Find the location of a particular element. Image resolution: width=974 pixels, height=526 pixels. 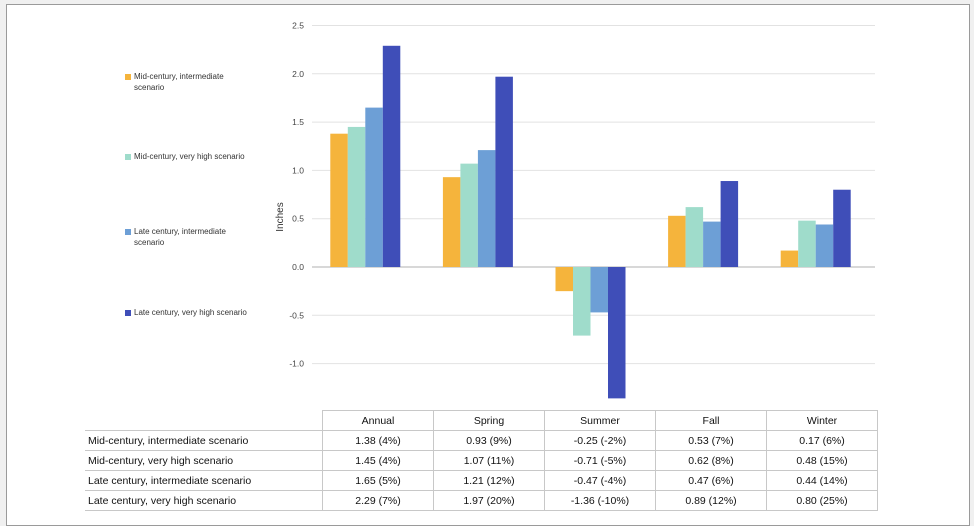

legend-item: Late century, intermediate scenario is located at coordinates (200, 237).